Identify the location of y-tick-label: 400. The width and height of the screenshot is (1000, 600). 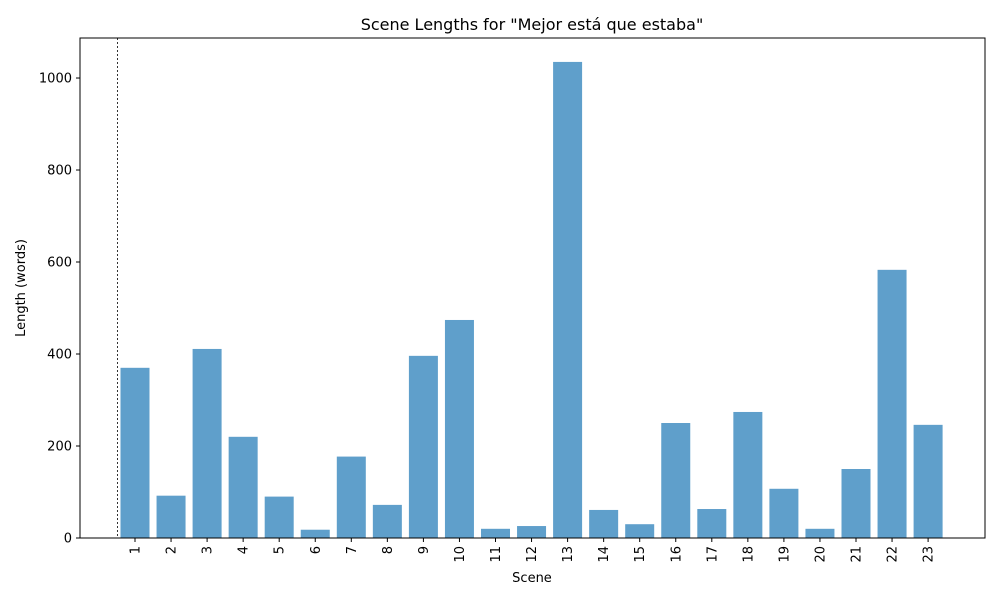
(59, 355).